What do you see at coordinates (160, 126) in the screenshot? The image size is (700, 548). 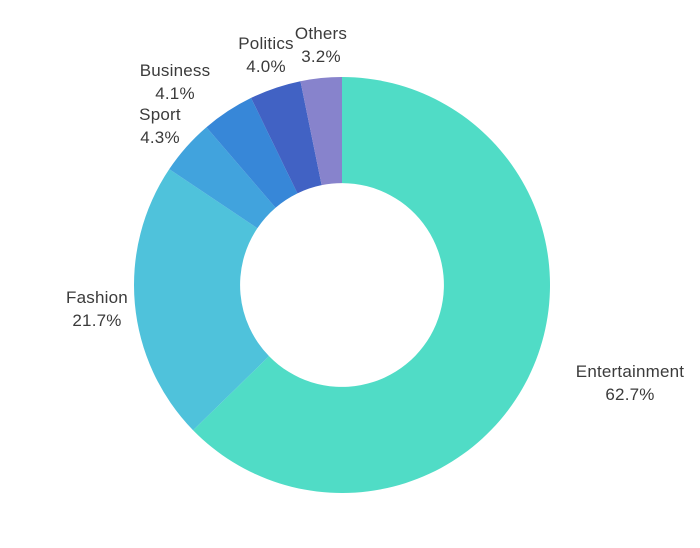 I see `slice-label-sport: Sport 4.3%` at bounding box center [160, 126].